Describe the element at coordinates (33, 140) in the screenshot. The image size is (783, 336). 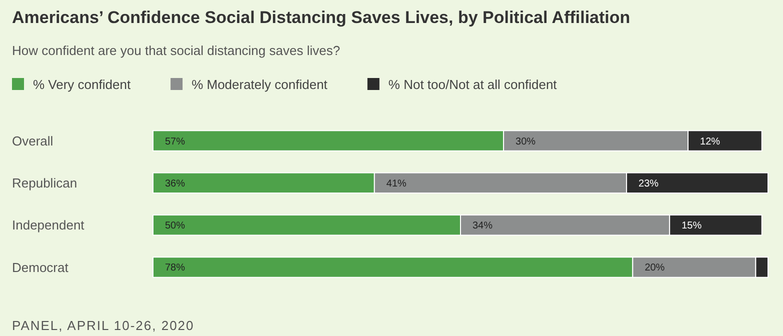
I see `y-tick-label: Overall` at that location.